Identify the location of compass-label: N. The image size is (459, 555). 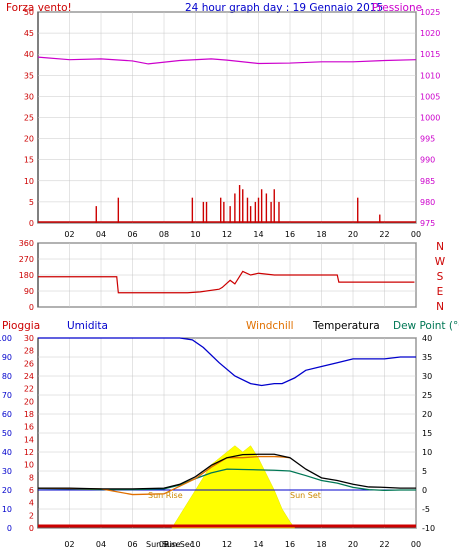
(440, 307).